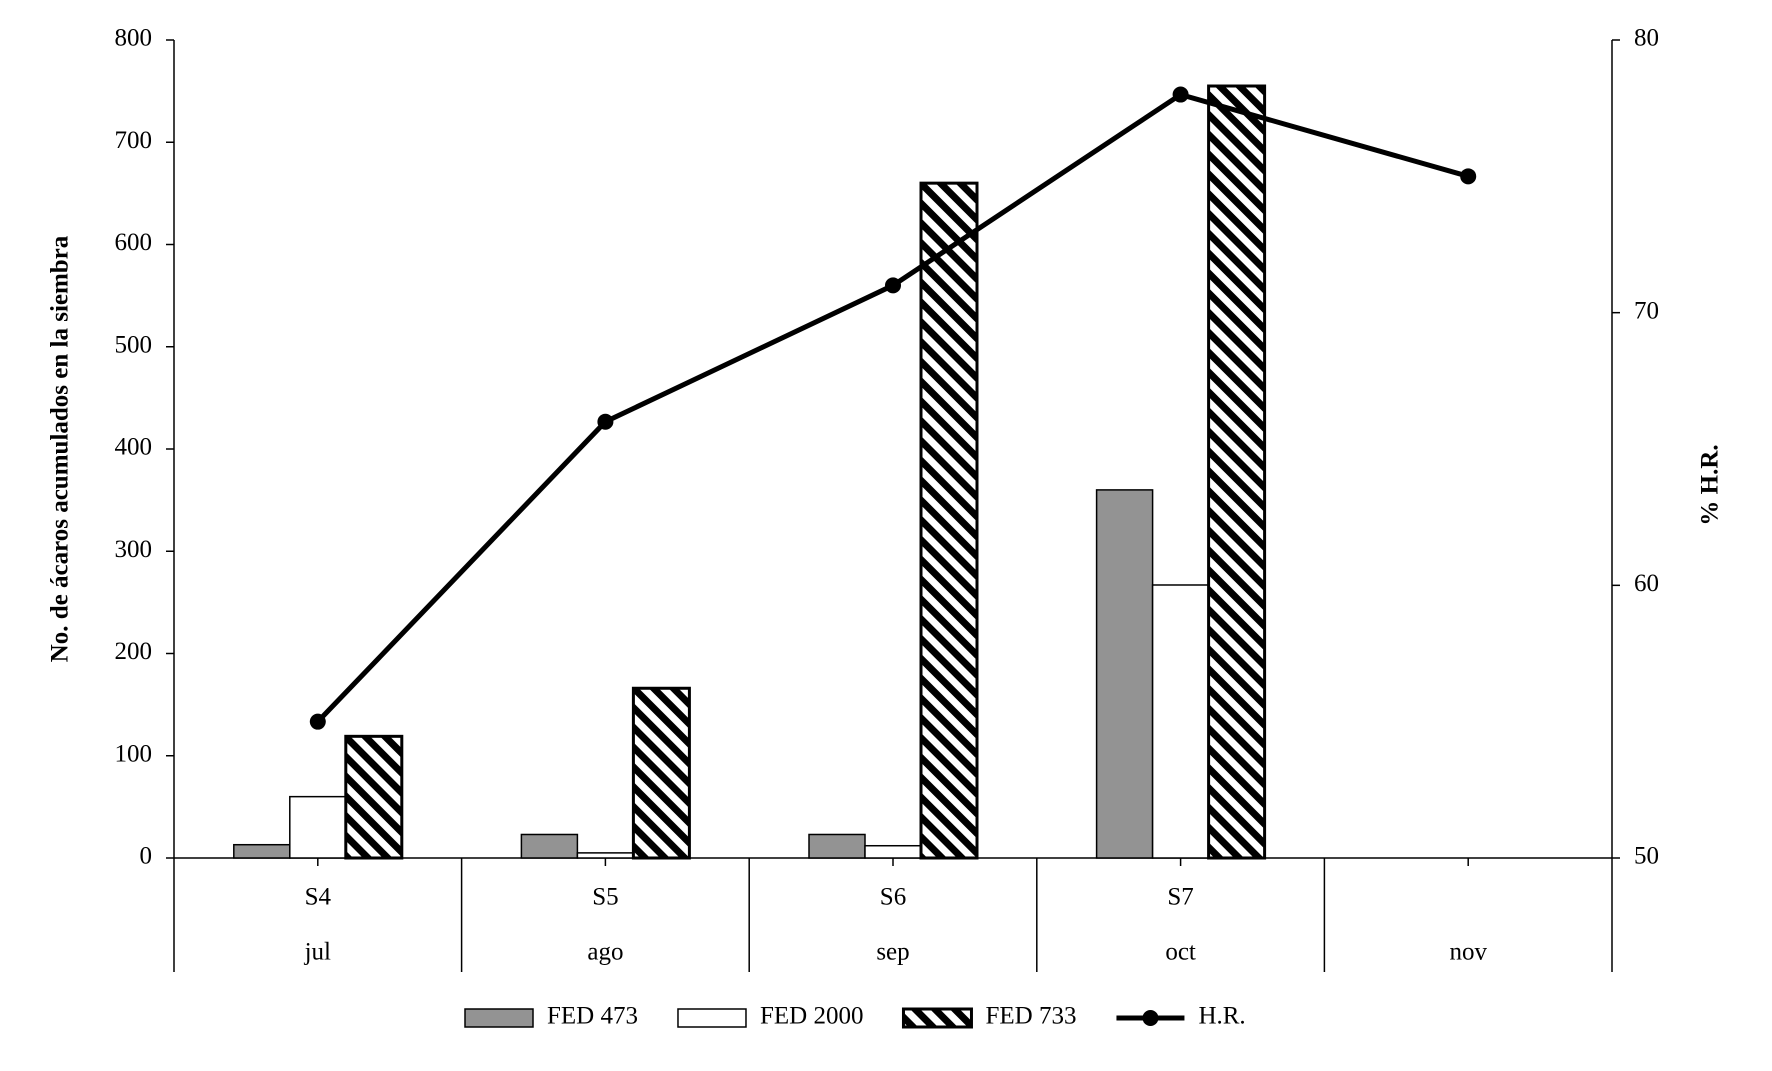 Image resolution: width=1772 pixels, height=1071 pixels. I want to click on x-group-label: jul, so click(317, 952).